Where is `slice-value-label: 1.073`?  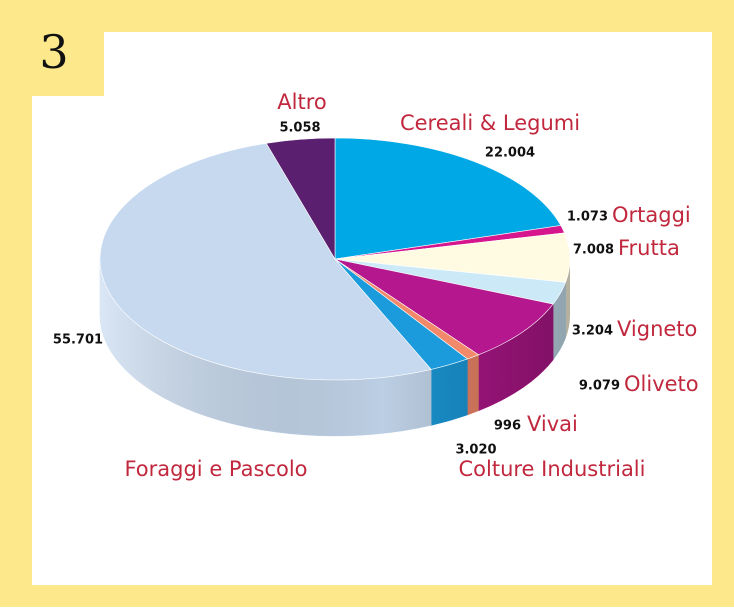 slice-value-label: 1.073 is located at coordinates (587, 217).